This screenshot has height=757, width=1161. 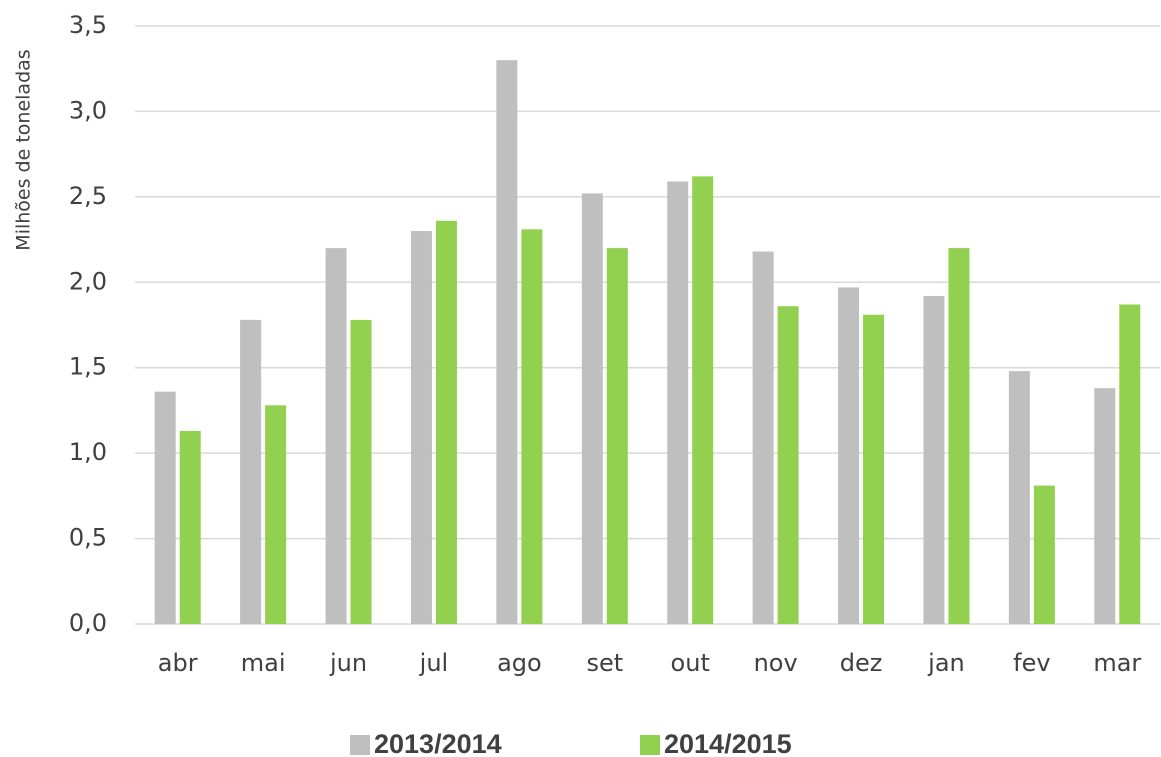 I want to click on legend-label: 2014/2015, so click(x=728, y=743).